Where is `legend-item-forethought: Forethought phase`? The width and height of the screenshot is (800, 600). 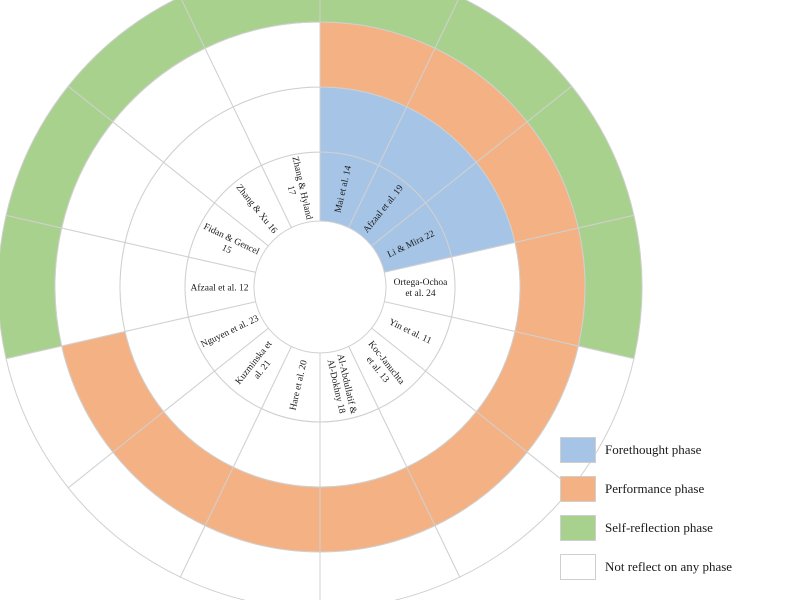 legend-item-forethought: Forethought phase is located at coordinates (677, 450).